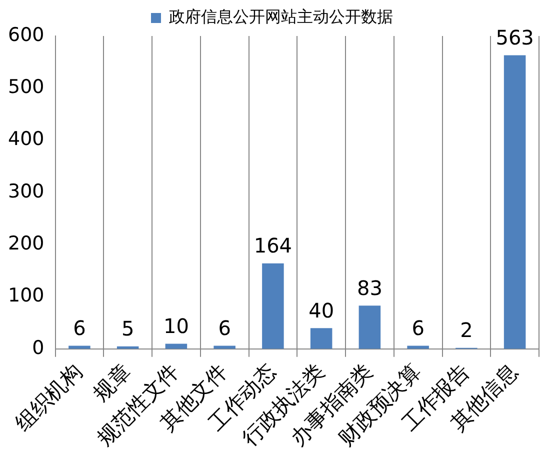  I want to click on data-label: 164, so click(273, 246).